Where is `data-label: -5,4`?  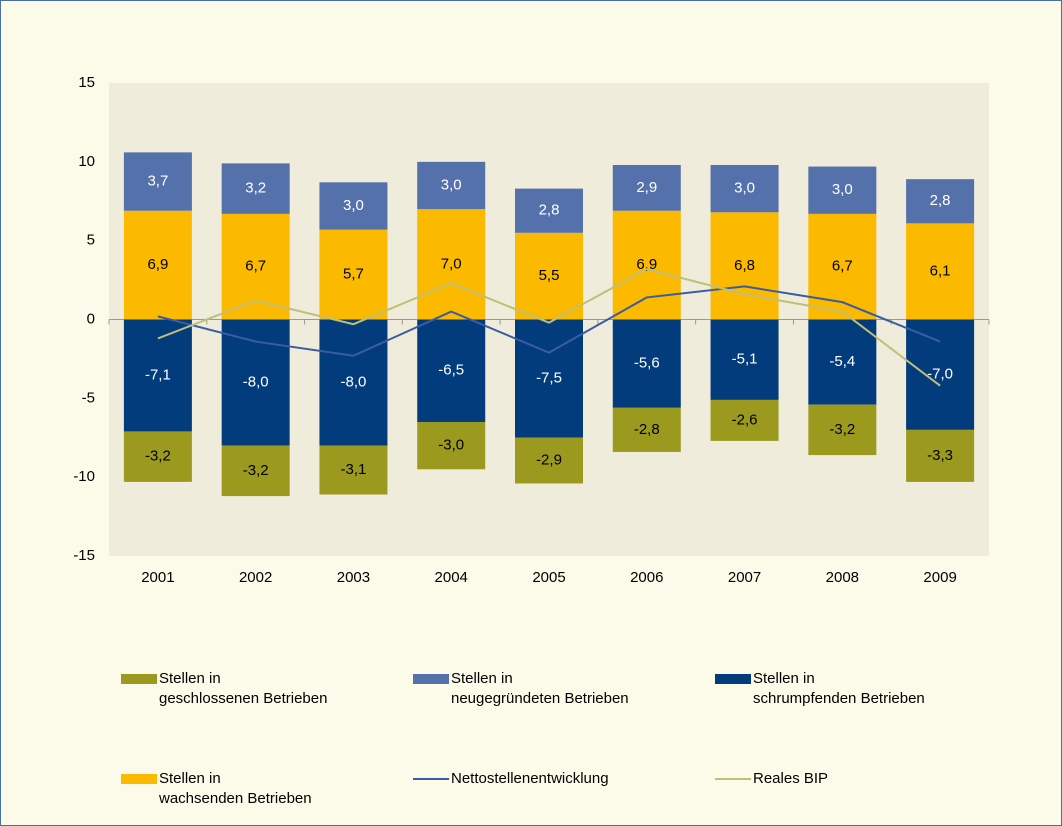
data-label: -5,4 is located at coordinates (842, 361).